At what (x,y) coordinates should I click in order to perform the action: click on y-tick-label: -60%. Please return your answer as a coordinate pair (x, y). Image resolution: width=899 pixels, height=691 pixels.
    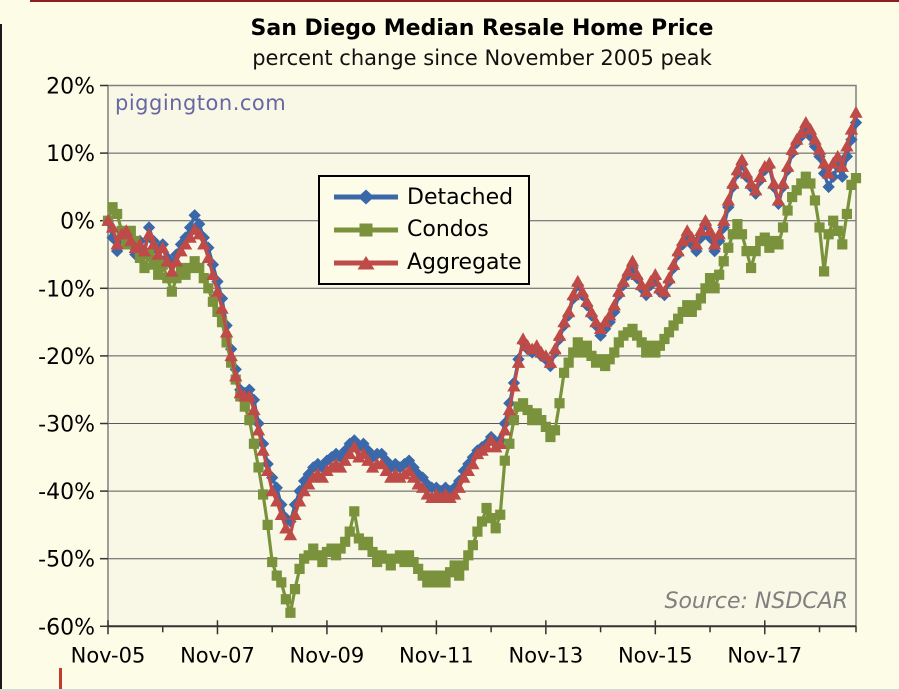
    Looking at the image, I should click on (66, 627).